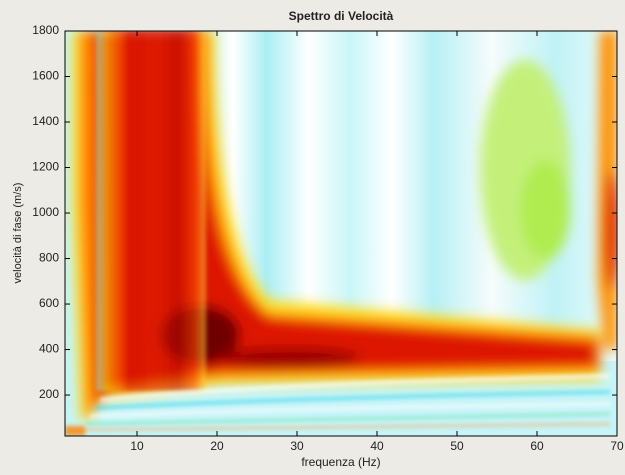  I want to click on x-tick-label: 60, so click(537, 446).